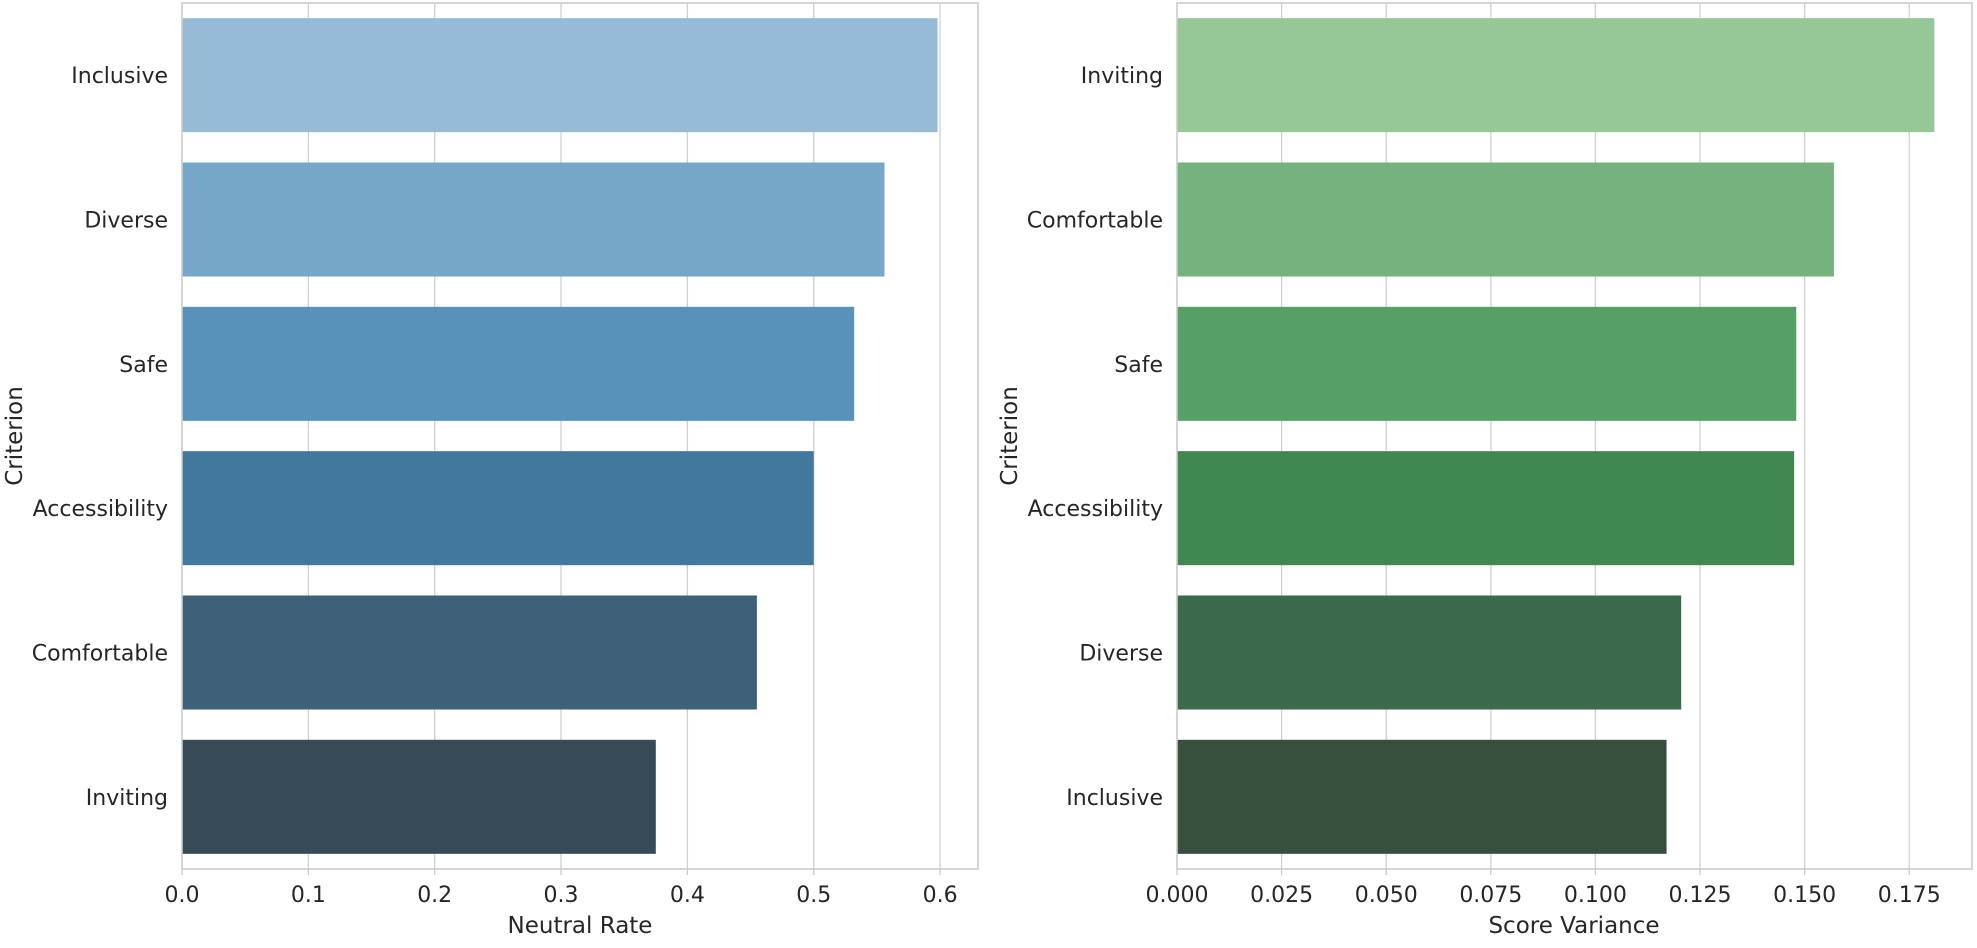 The height and width of the screenshot is (948, 1977). I want to click on score-variance-bar-accessibility, so click(1486, 508).